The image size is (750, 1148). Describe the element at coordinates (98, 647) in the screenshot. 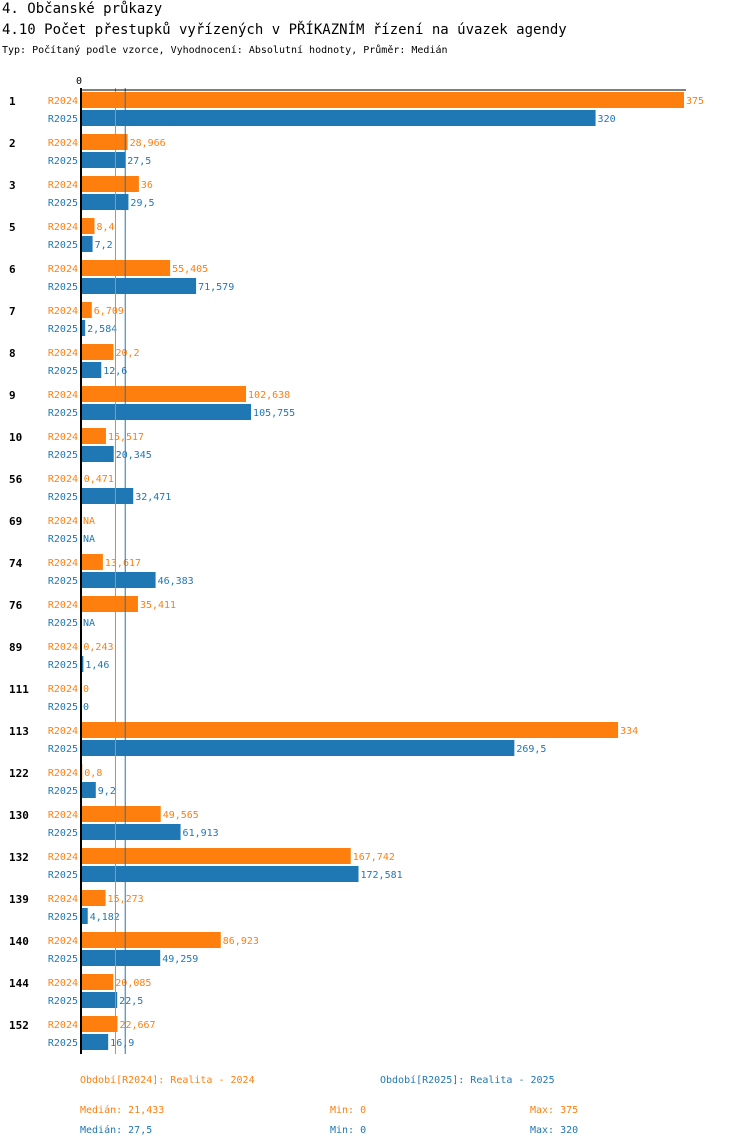

I see `data-label-r2024: 0,243` at that location.